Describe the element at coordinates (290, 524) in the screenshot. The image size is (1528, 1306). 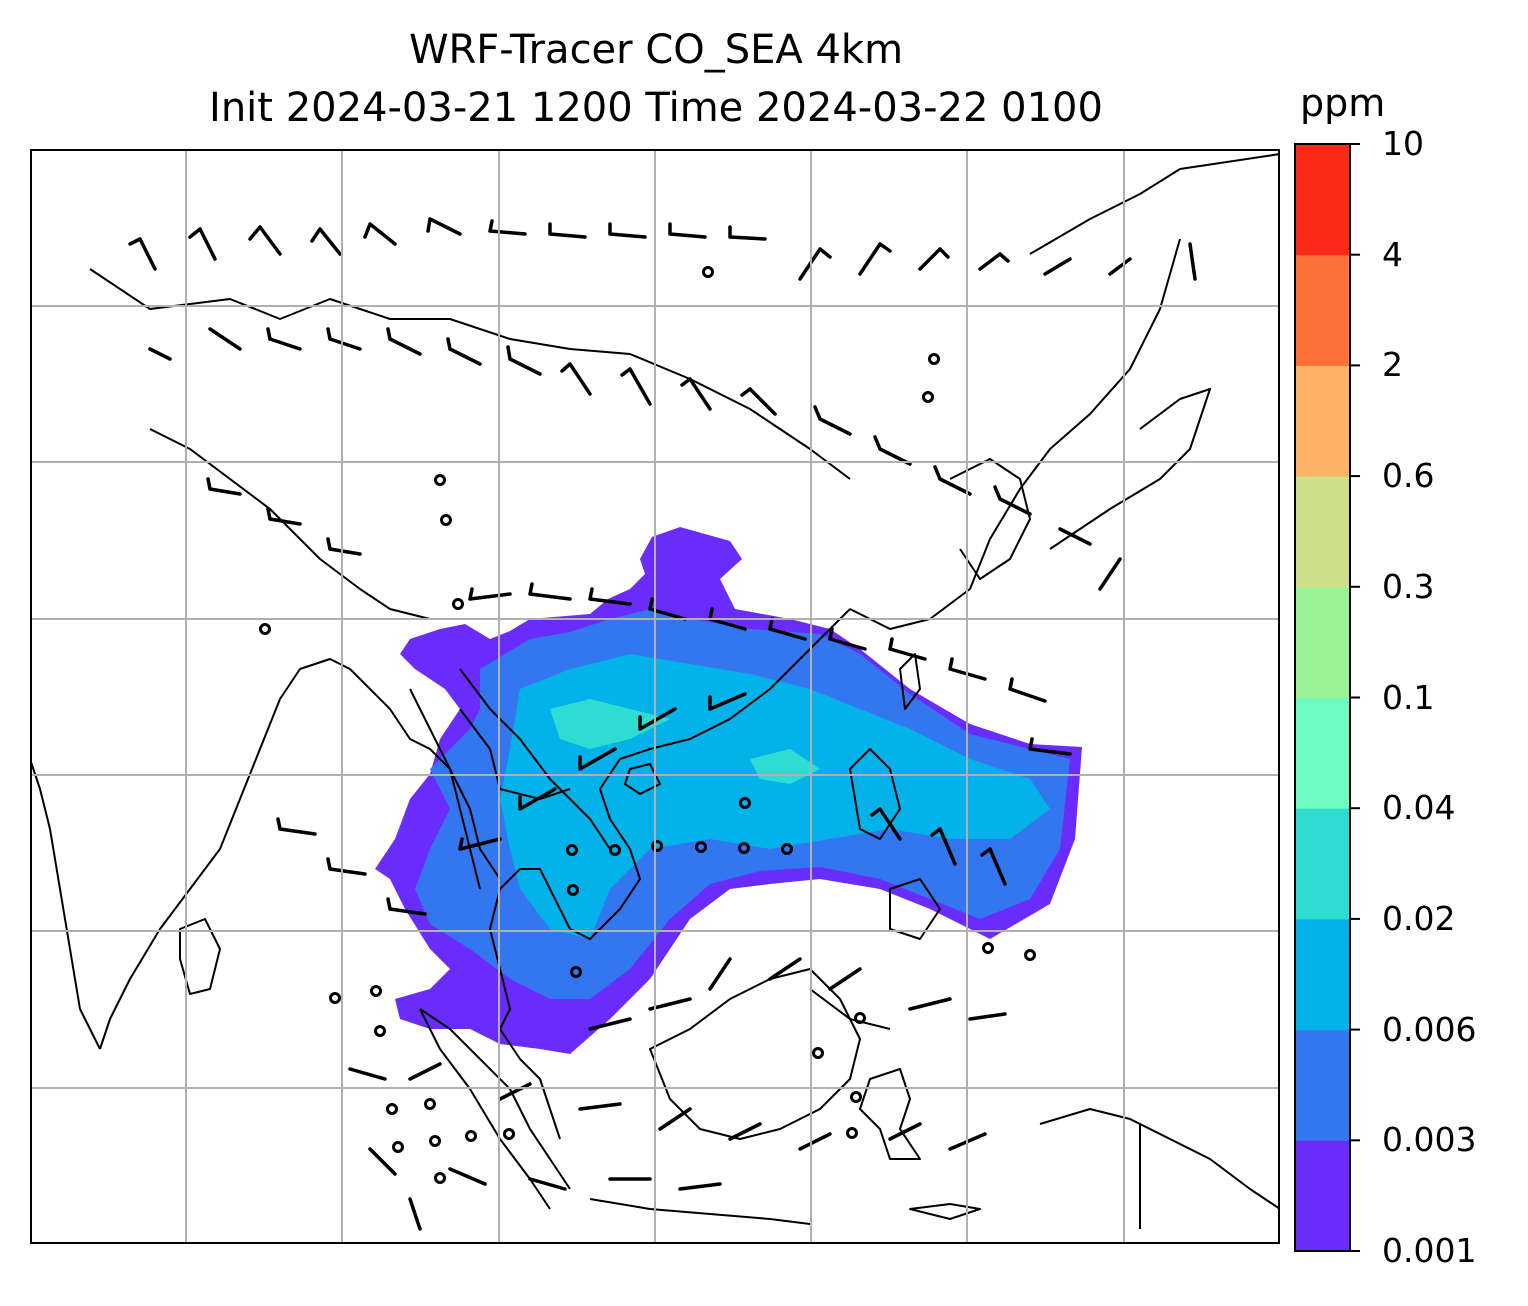
I see `border-china-india` at that location.